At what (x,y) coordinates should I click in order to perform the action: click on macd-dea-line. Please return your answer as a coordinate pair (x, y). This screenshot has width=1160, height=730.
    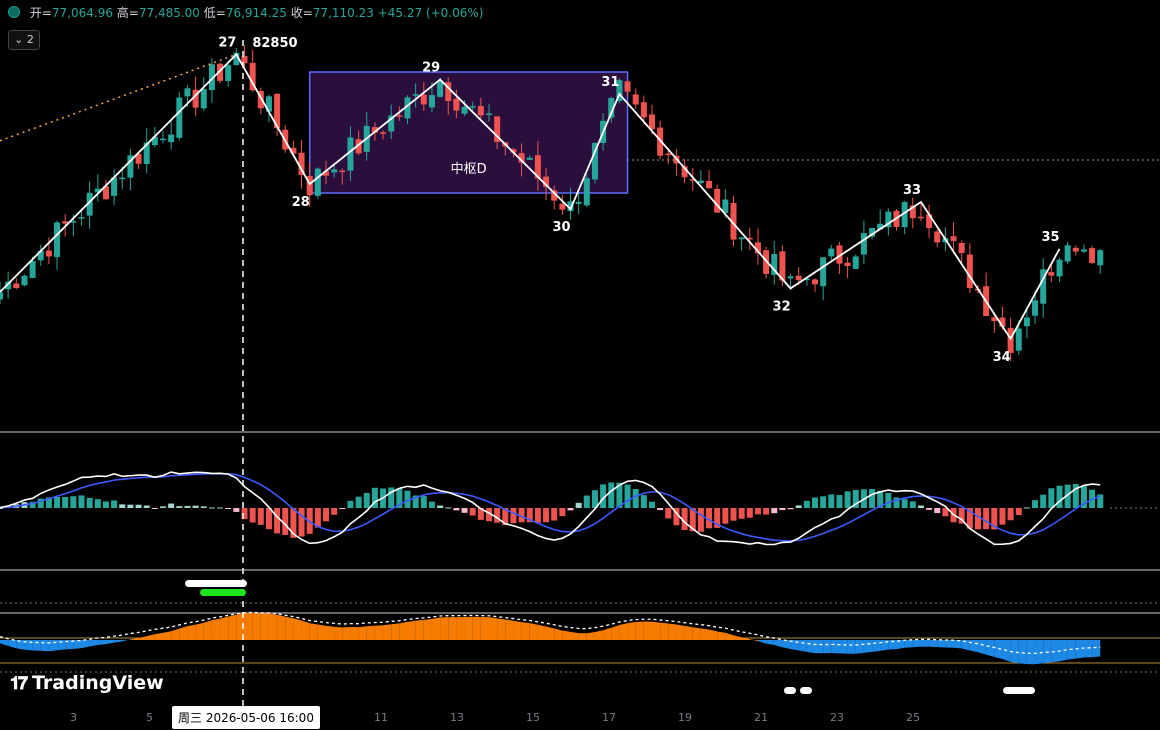
    Looking at the image, I should click on (550, 507).